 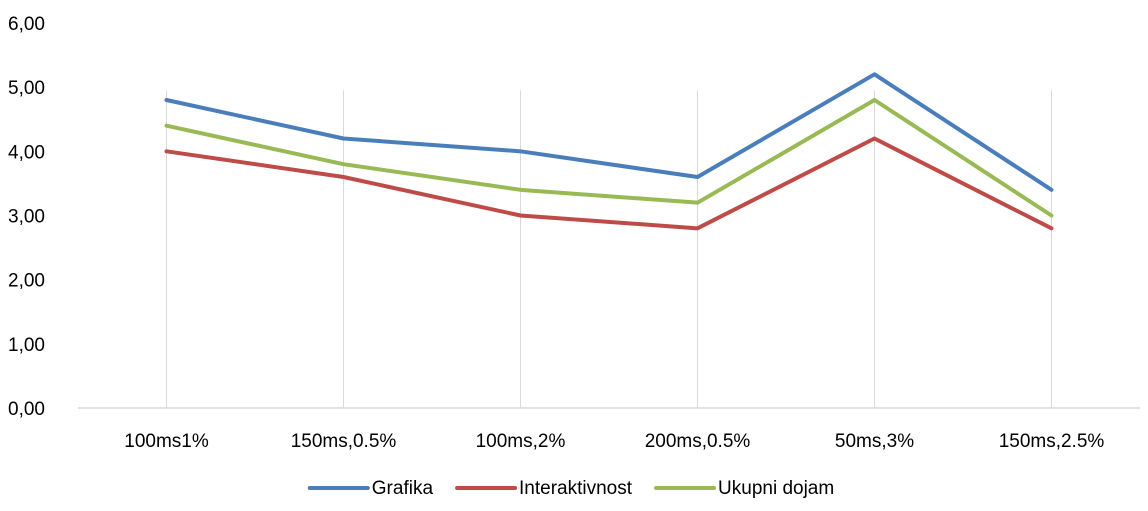 I want to click on y-tick-label: 4,00, so click(x=26, y=152).